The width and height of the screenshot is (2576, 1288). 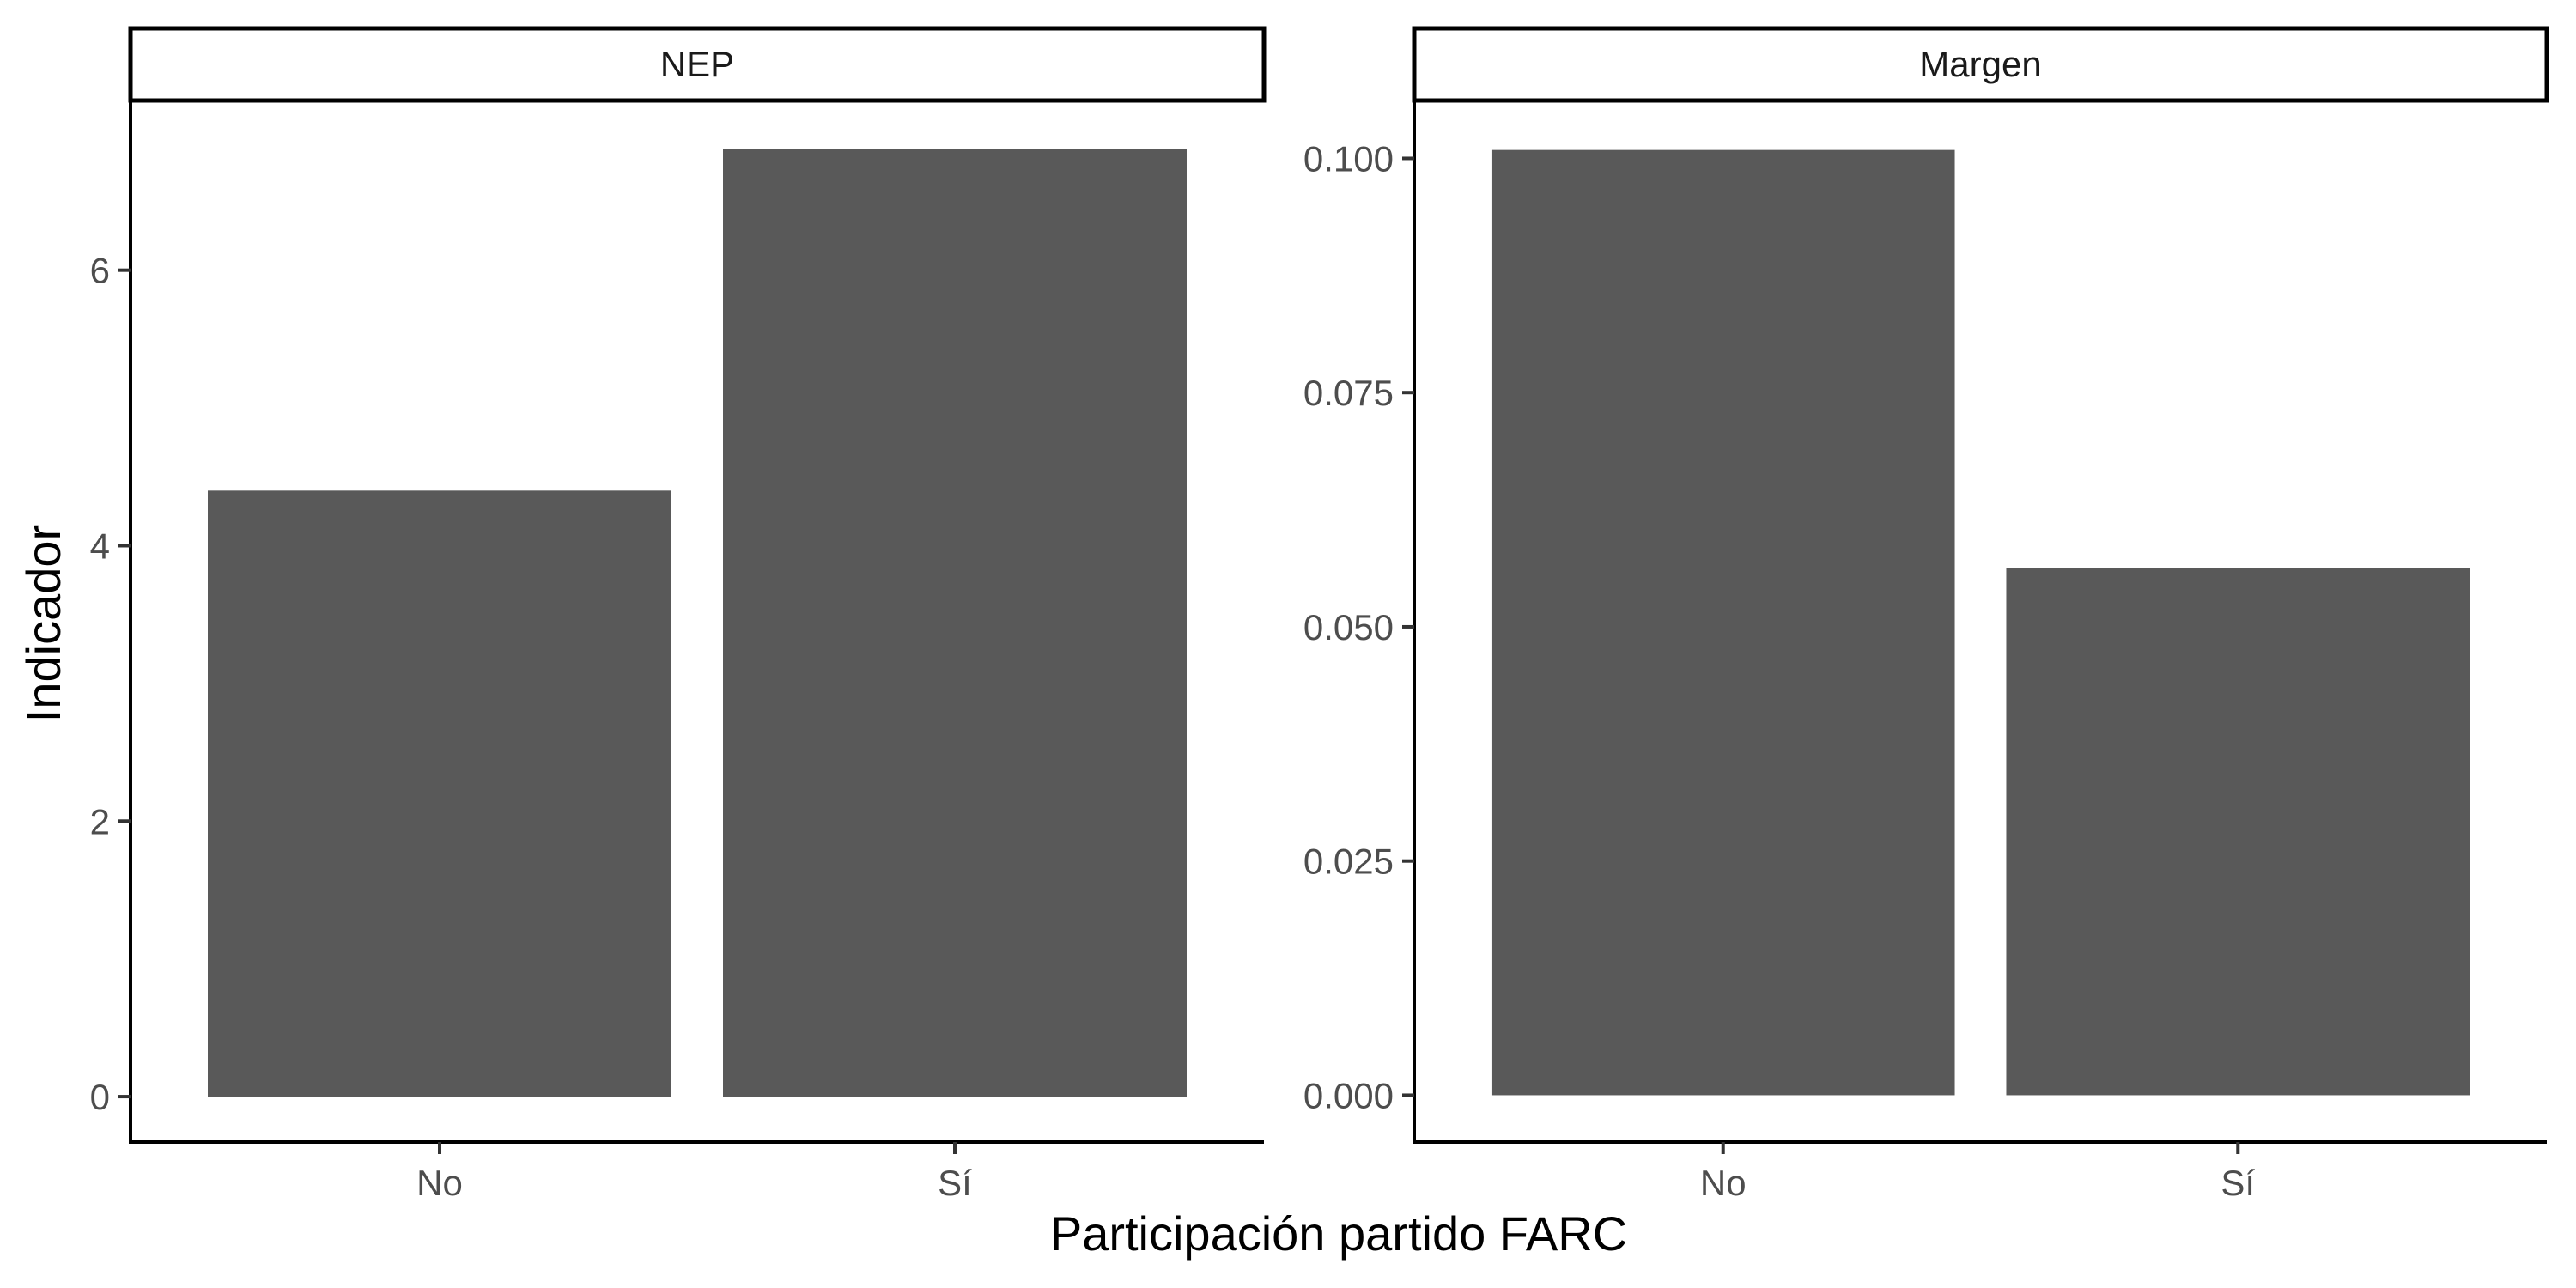 What do you see at coordinates (1349, 861) in the screenshot?
I see `y-tick-label: 0.025` at bounding box center [1349, 861].